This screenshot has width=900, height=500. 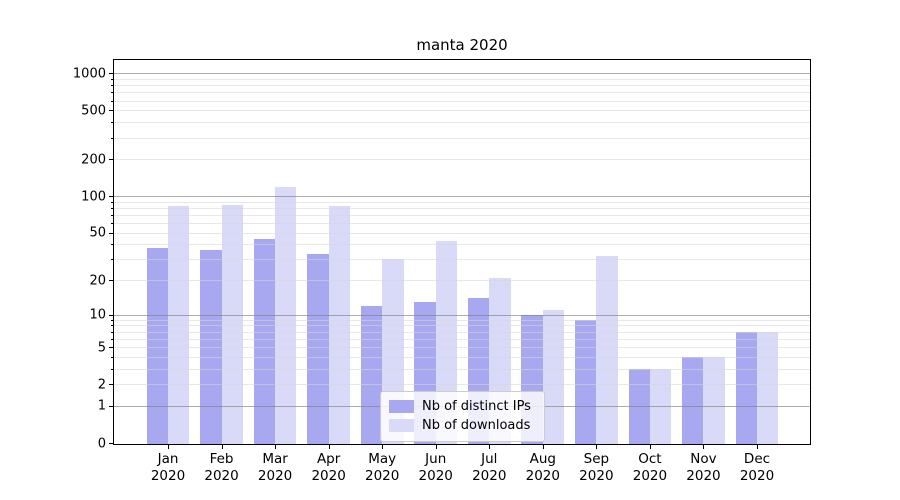 What do you see at coordinates (168, 467) in the screenshot?
I see `xtick-label-jan: Jan 2020` at bounding box center [168, 467].